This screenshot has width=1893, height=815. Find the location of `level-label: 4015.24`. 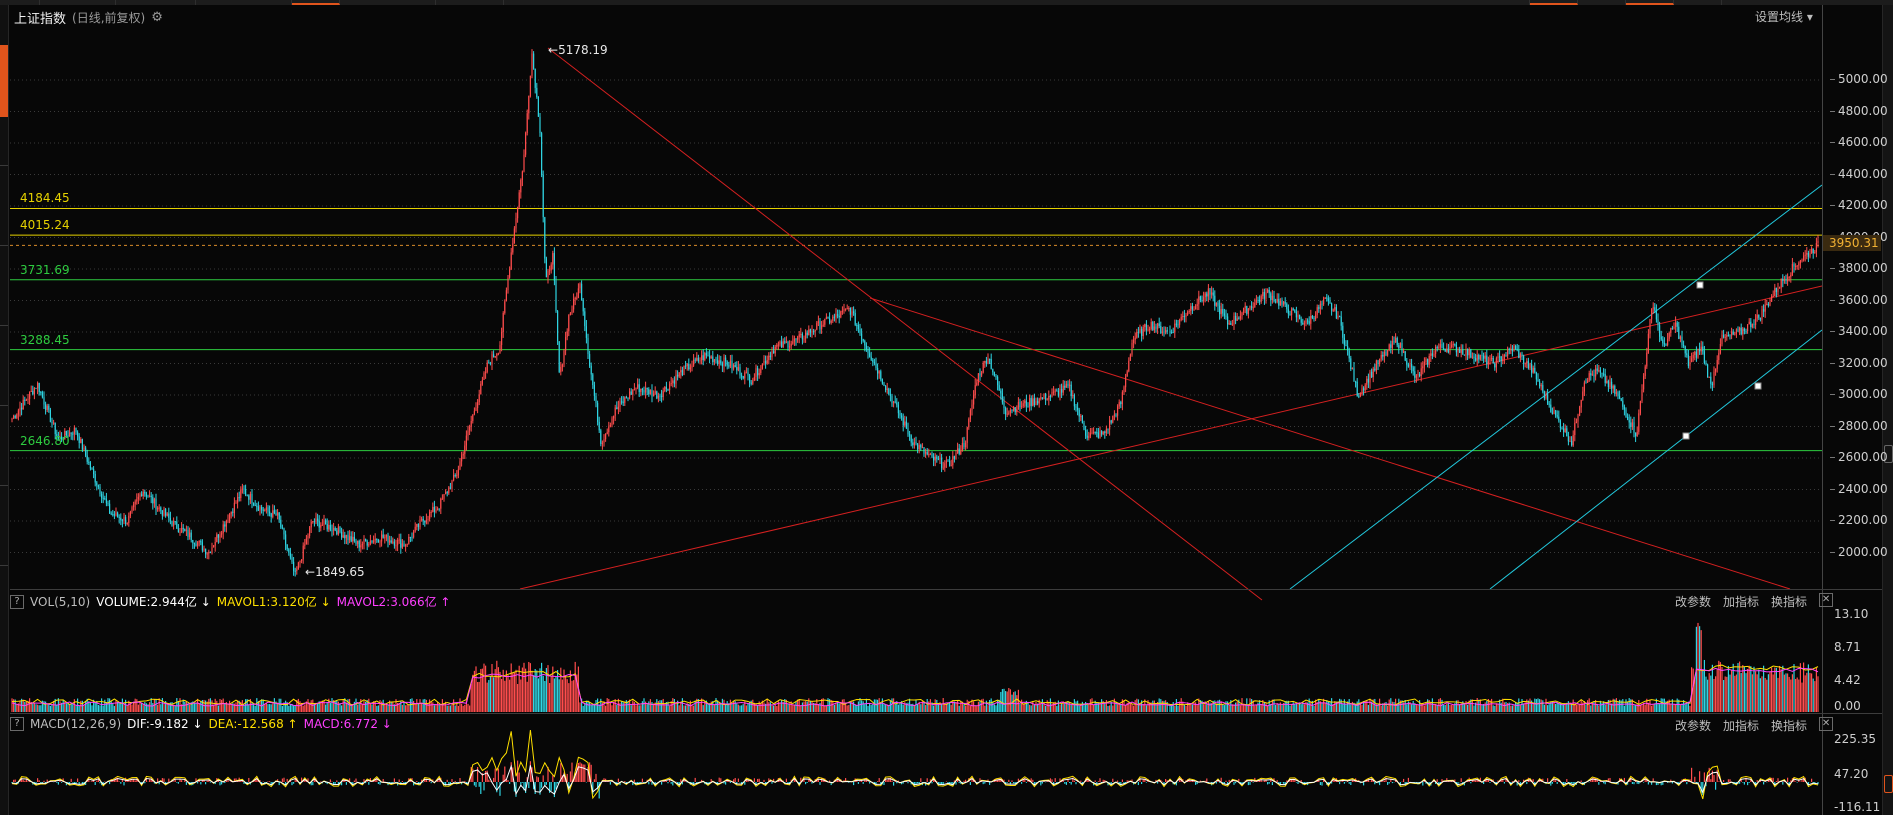

level-label: 4015.24 is located at coordinates (45, 225).